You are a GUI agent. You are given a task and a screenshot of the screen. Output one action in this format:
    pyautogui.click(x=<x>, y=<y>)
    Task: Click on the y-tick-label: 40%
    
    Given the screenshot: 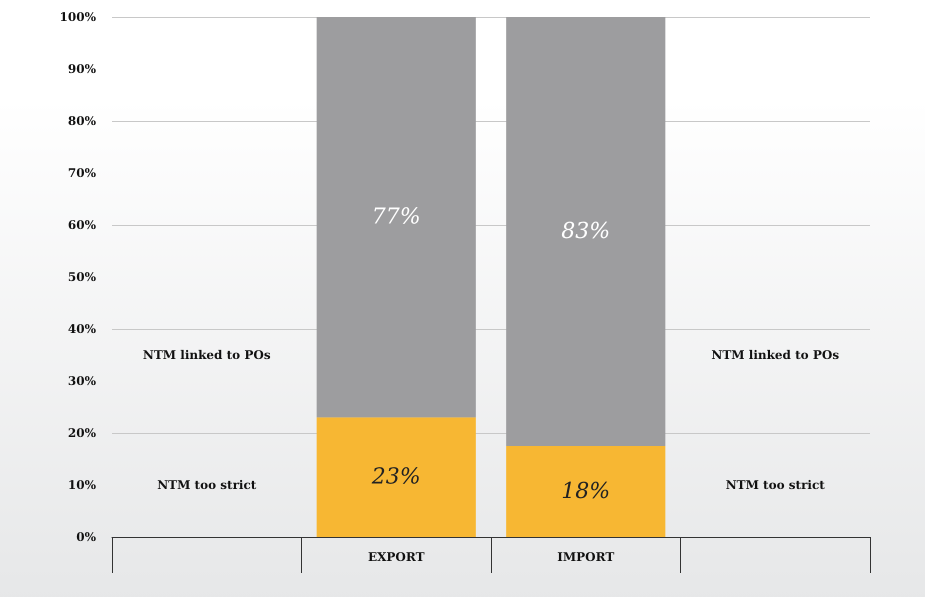 What is the action you would take?
    pyautogui.click(x=82, y=329)
    